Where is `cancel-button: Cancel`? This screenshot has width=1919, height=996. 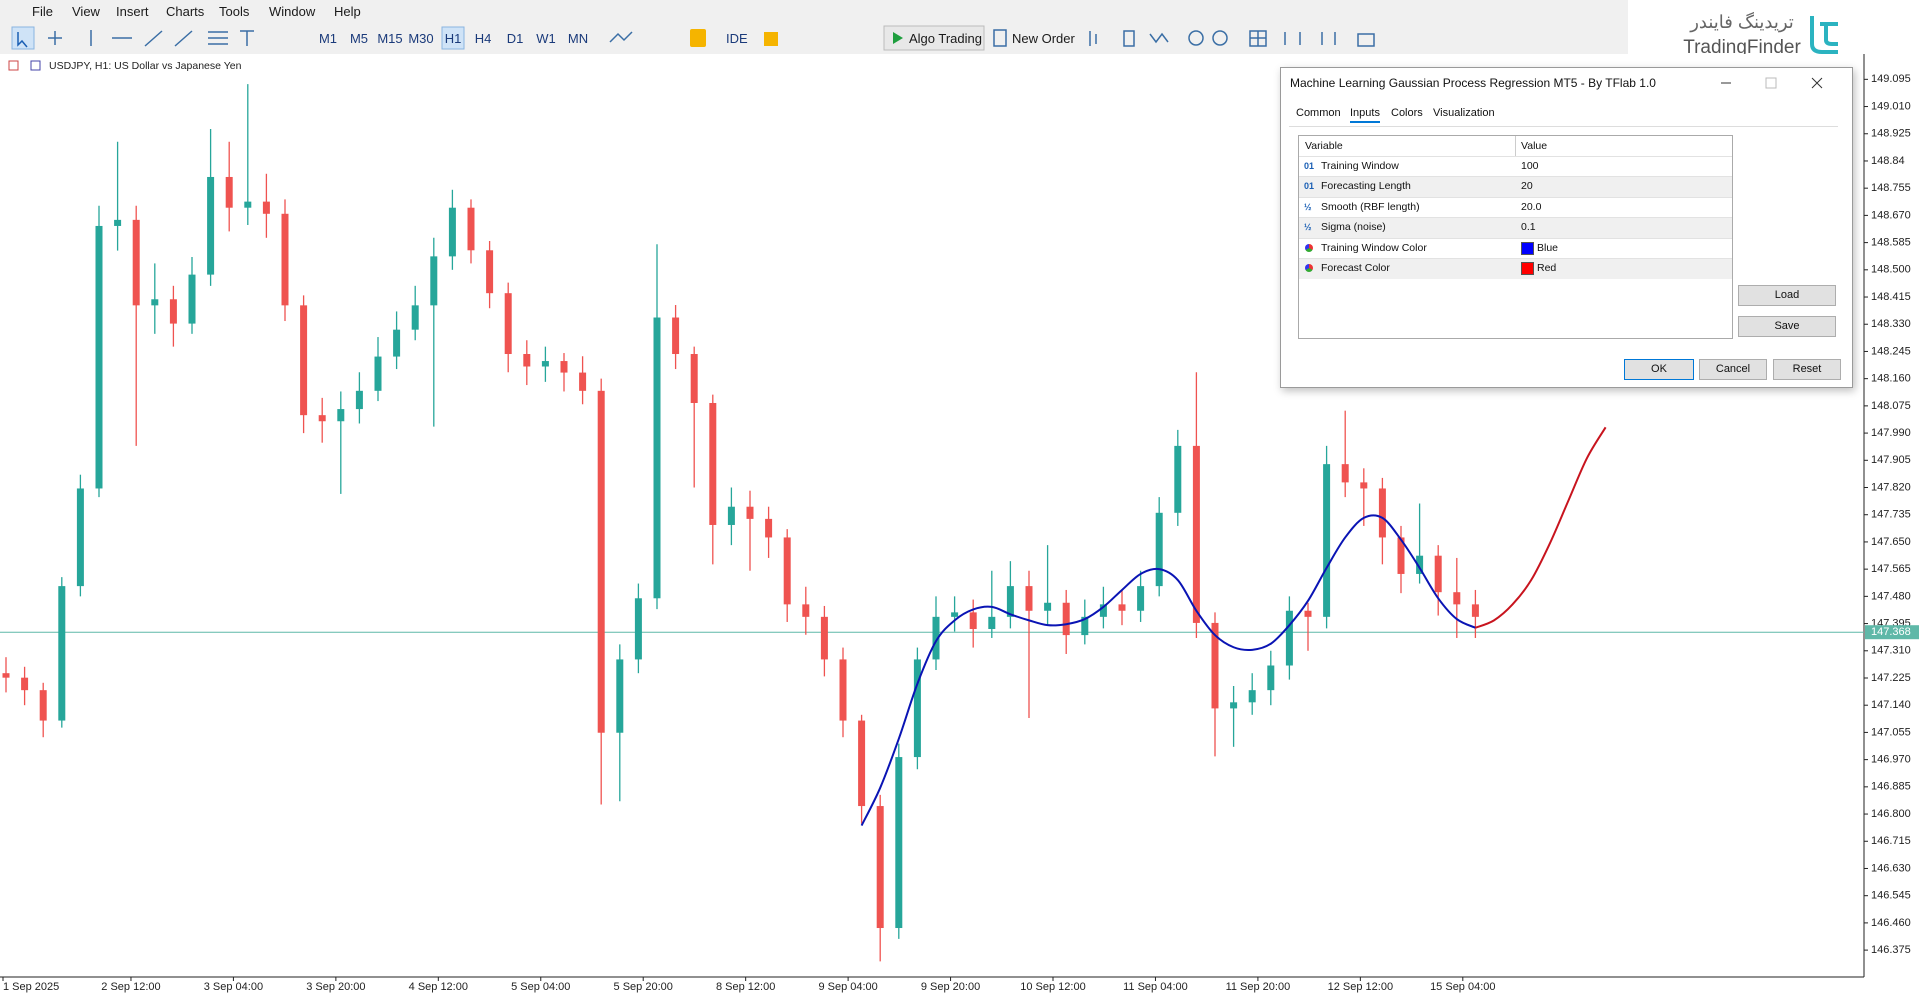 cancel-button: Cancel is located at coordinates (1733, 369).